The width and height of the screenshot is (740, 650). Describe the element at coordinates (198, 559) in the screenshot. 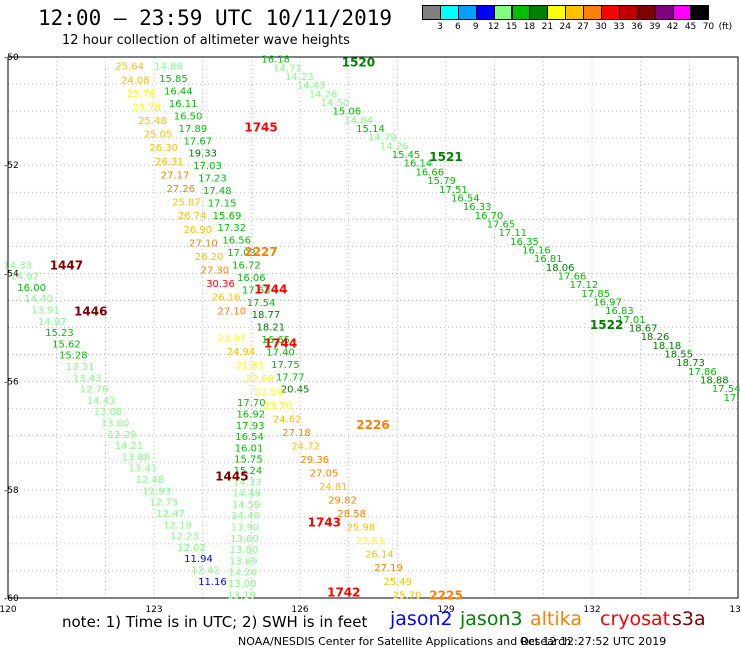

I see `swh-value-label: 11.94` at that location.